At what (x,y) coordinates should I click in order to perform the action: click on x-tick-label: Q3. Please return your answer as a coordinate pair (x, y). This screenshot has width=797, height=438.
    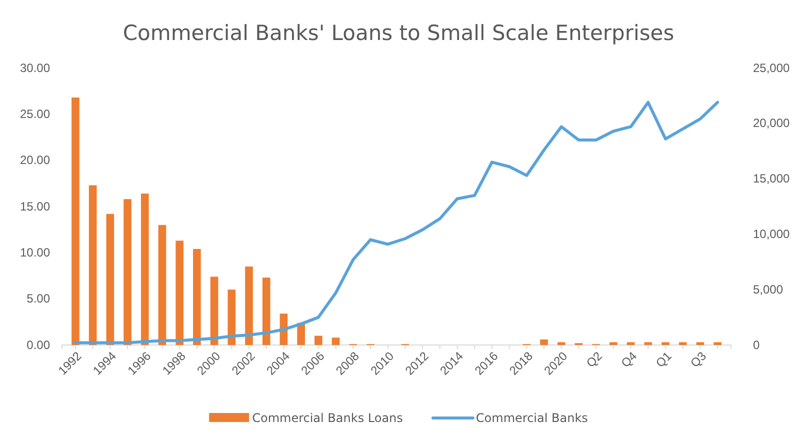
    Looking at the image, I should click on (699, 359).